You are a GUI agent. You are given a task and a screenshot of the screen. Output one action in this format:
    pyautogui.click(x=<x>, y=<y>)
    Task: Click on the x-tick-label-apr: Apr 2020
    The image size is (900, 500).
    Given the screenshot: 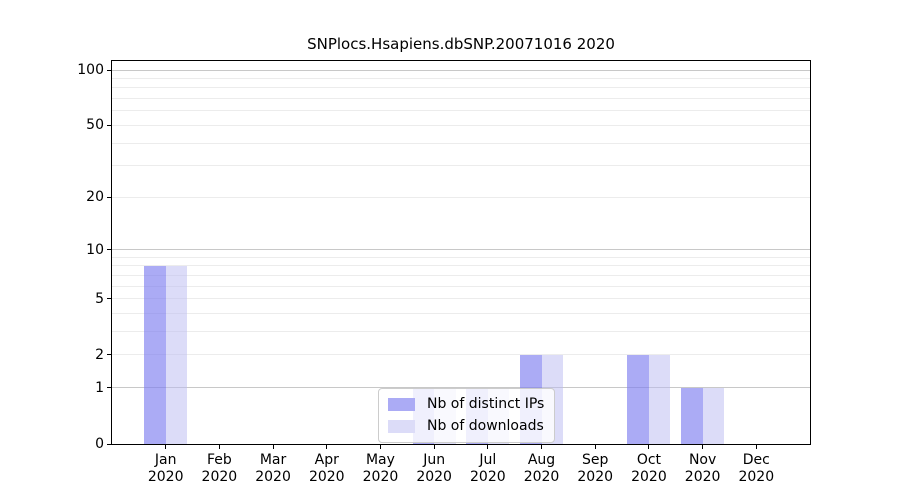 What is the action you would take?
    pyautogui.click(x=327, y=469)
    